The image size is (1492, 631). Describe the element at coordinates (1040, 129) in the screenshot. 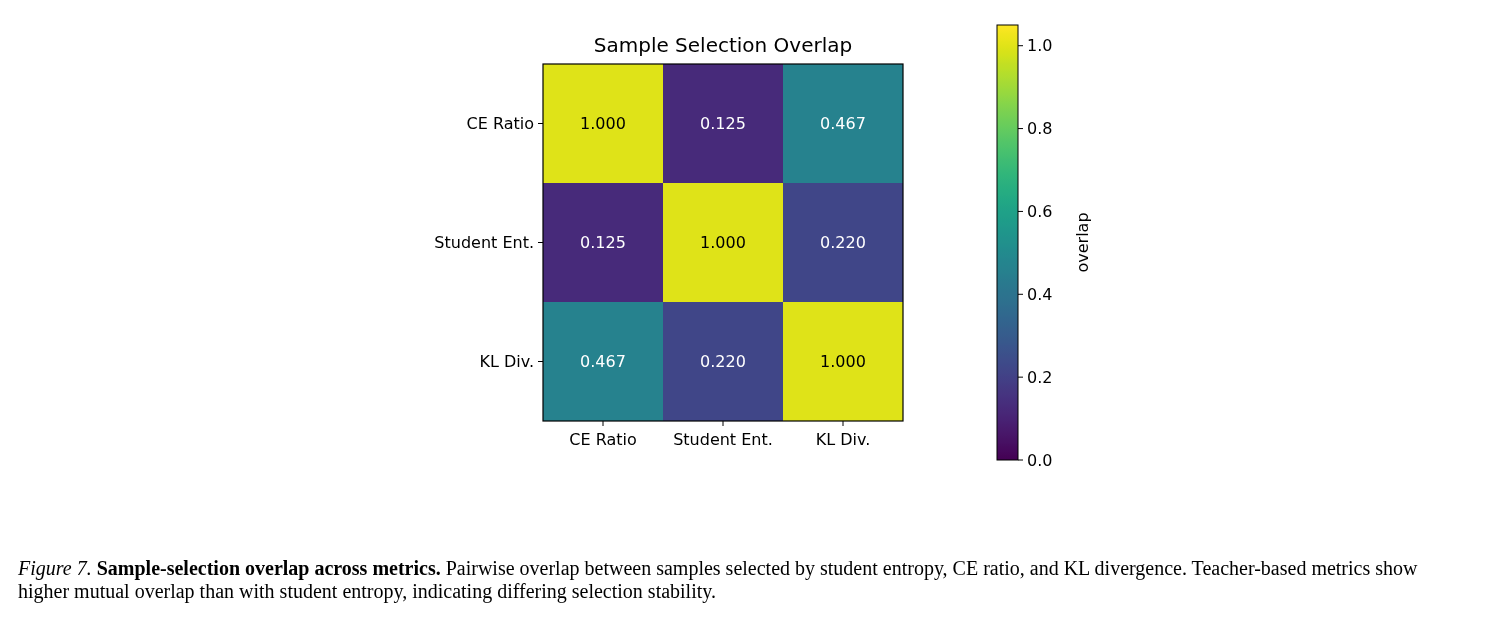

I see `color-bar-label: 0.8` at that location.